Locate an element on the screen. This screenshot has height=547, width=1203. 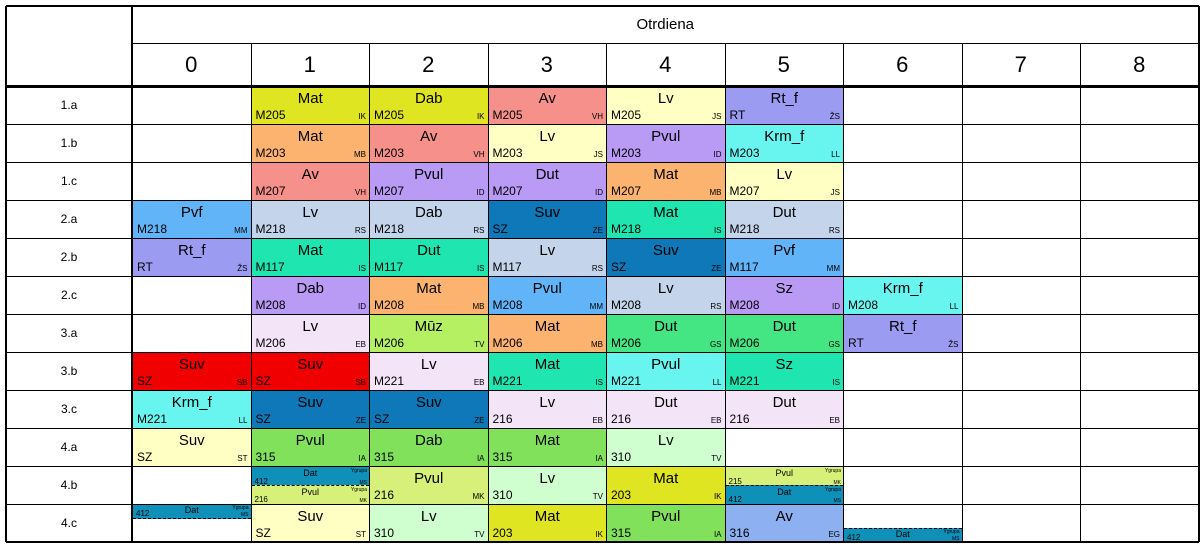
lesson-cell: Dut M207 ID is located at coordinates (547, 181).